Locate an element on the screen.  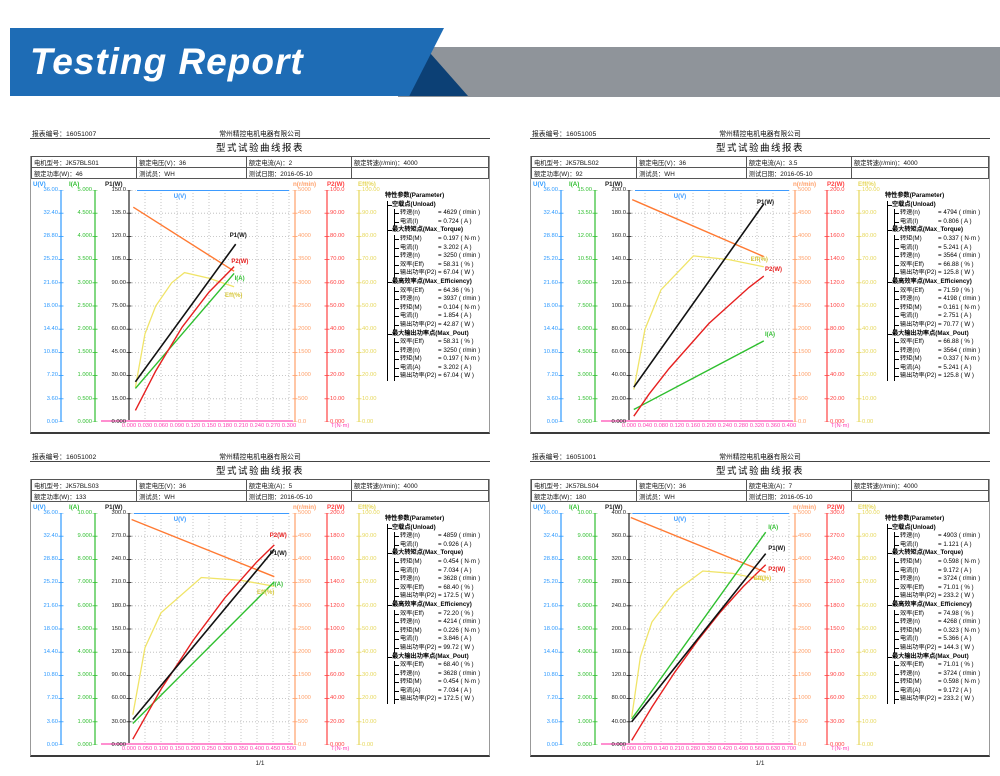
axis-tick-label: 14.40 is located at coordinates (50, 329).